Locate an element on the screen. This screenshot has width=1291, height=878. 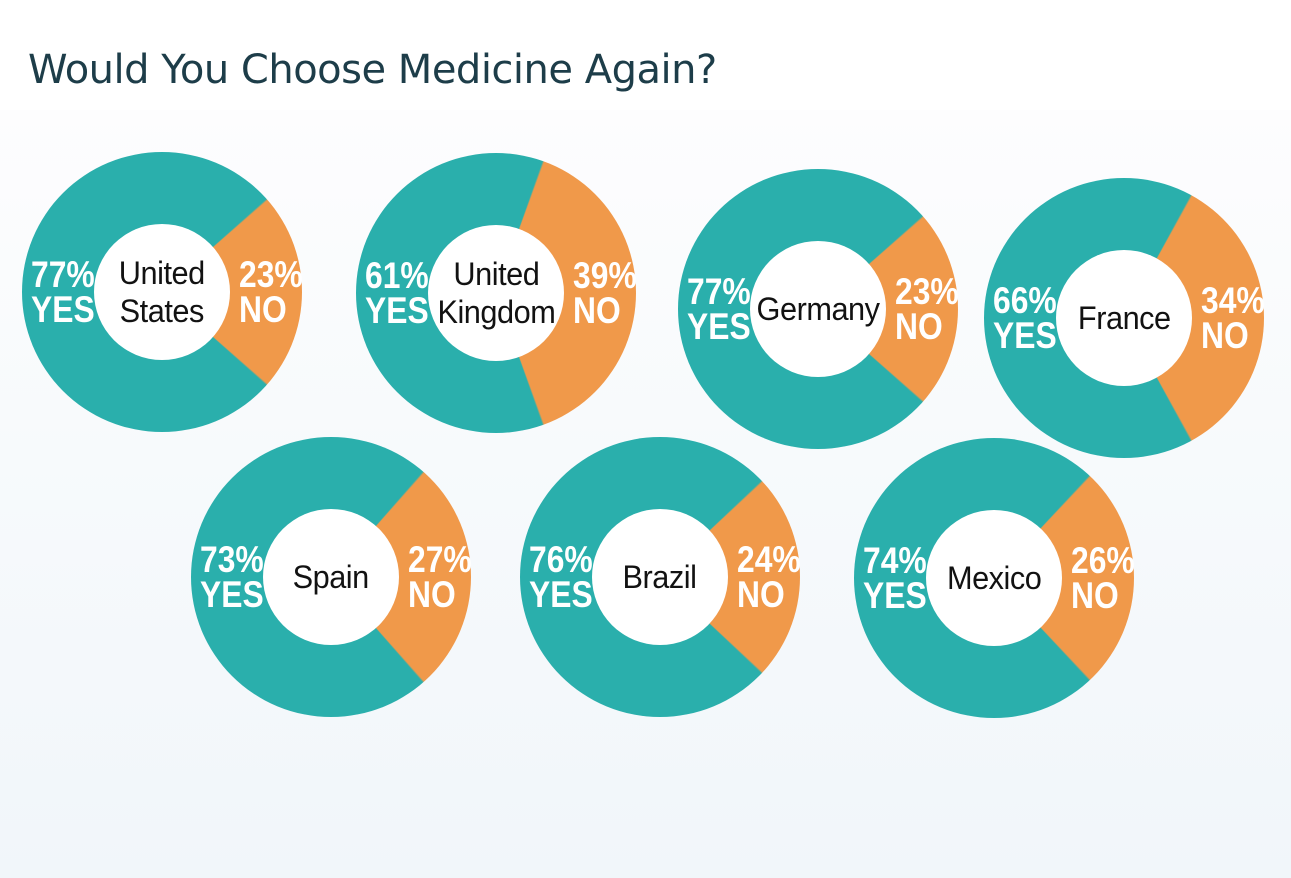
yes-label-france: 66% YES is located at coordinates (1025, 317).